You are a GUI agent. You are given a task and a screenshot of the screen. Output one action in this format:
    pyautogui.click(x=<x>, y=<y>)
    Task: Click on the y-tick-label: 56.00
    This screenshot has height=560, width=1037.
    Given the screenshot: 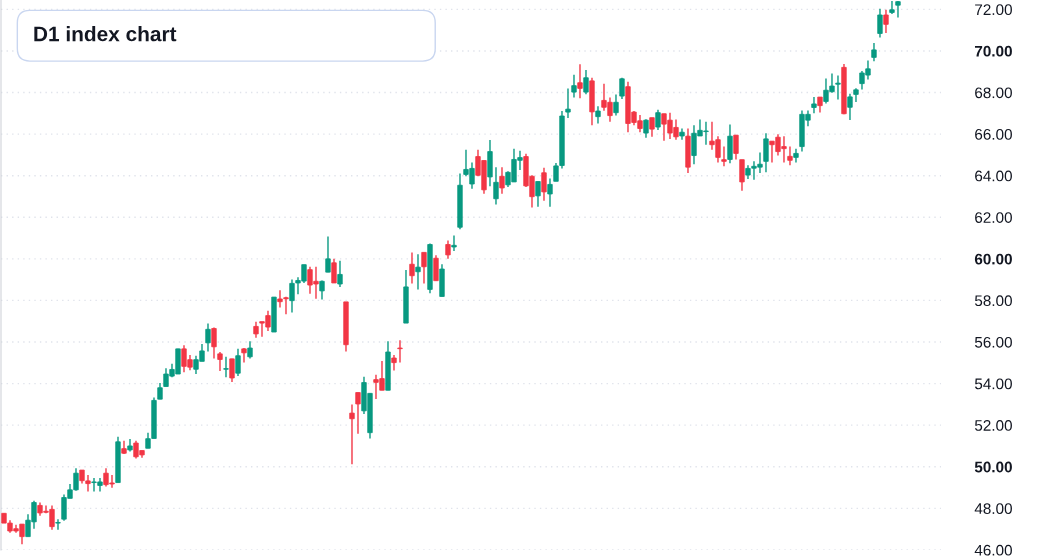 What is the action you would take?
    pyautogui.click(x=993, y=342)
    